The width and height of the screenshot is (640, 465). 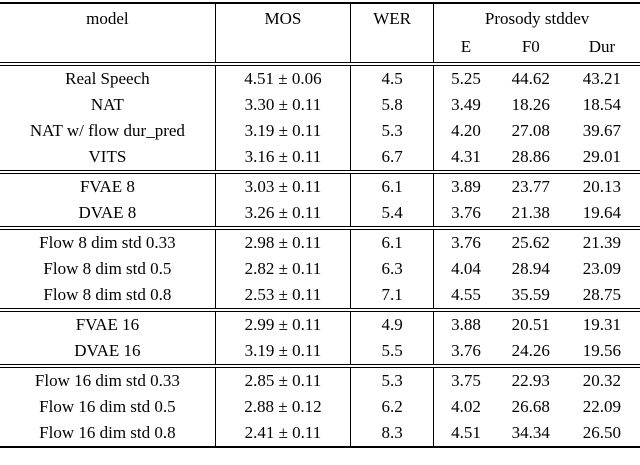 What do you see at coordinates (530, 130) in the screenshot?
I see `cell-f0: 27.08` at bounding box center [530, 130].